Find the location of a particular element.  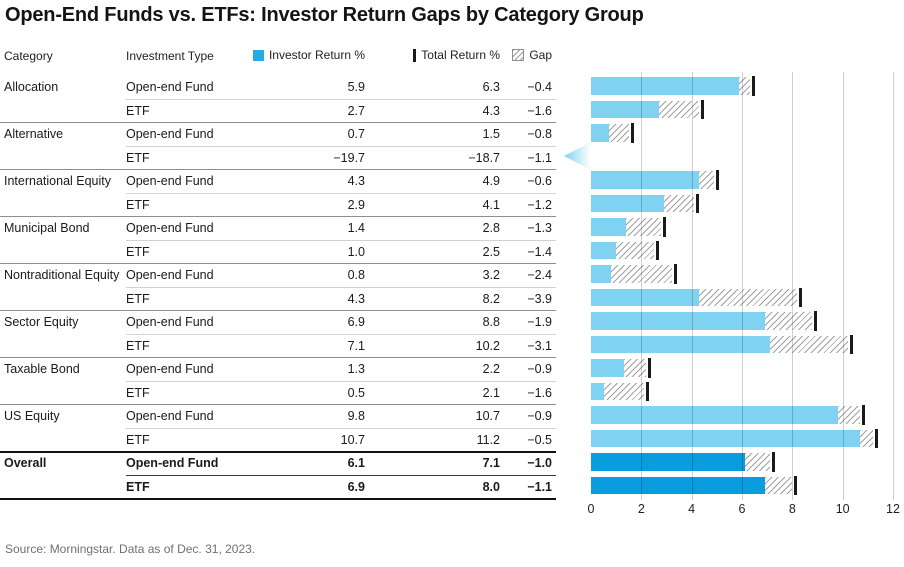

legend-item-total-return: Total Return % is located at coordinates (456, 55).